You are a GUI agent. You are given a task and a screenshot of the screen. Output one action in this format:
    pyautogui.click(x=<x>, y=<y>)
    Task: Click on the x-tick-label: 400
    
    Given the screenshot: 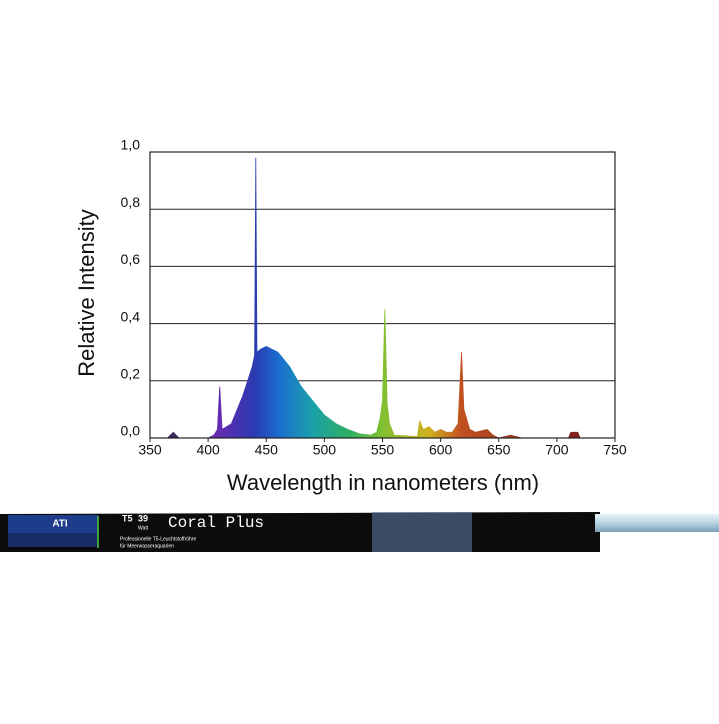 What is the action you would take?
    pyautogui.click(x=208, y=450)
    